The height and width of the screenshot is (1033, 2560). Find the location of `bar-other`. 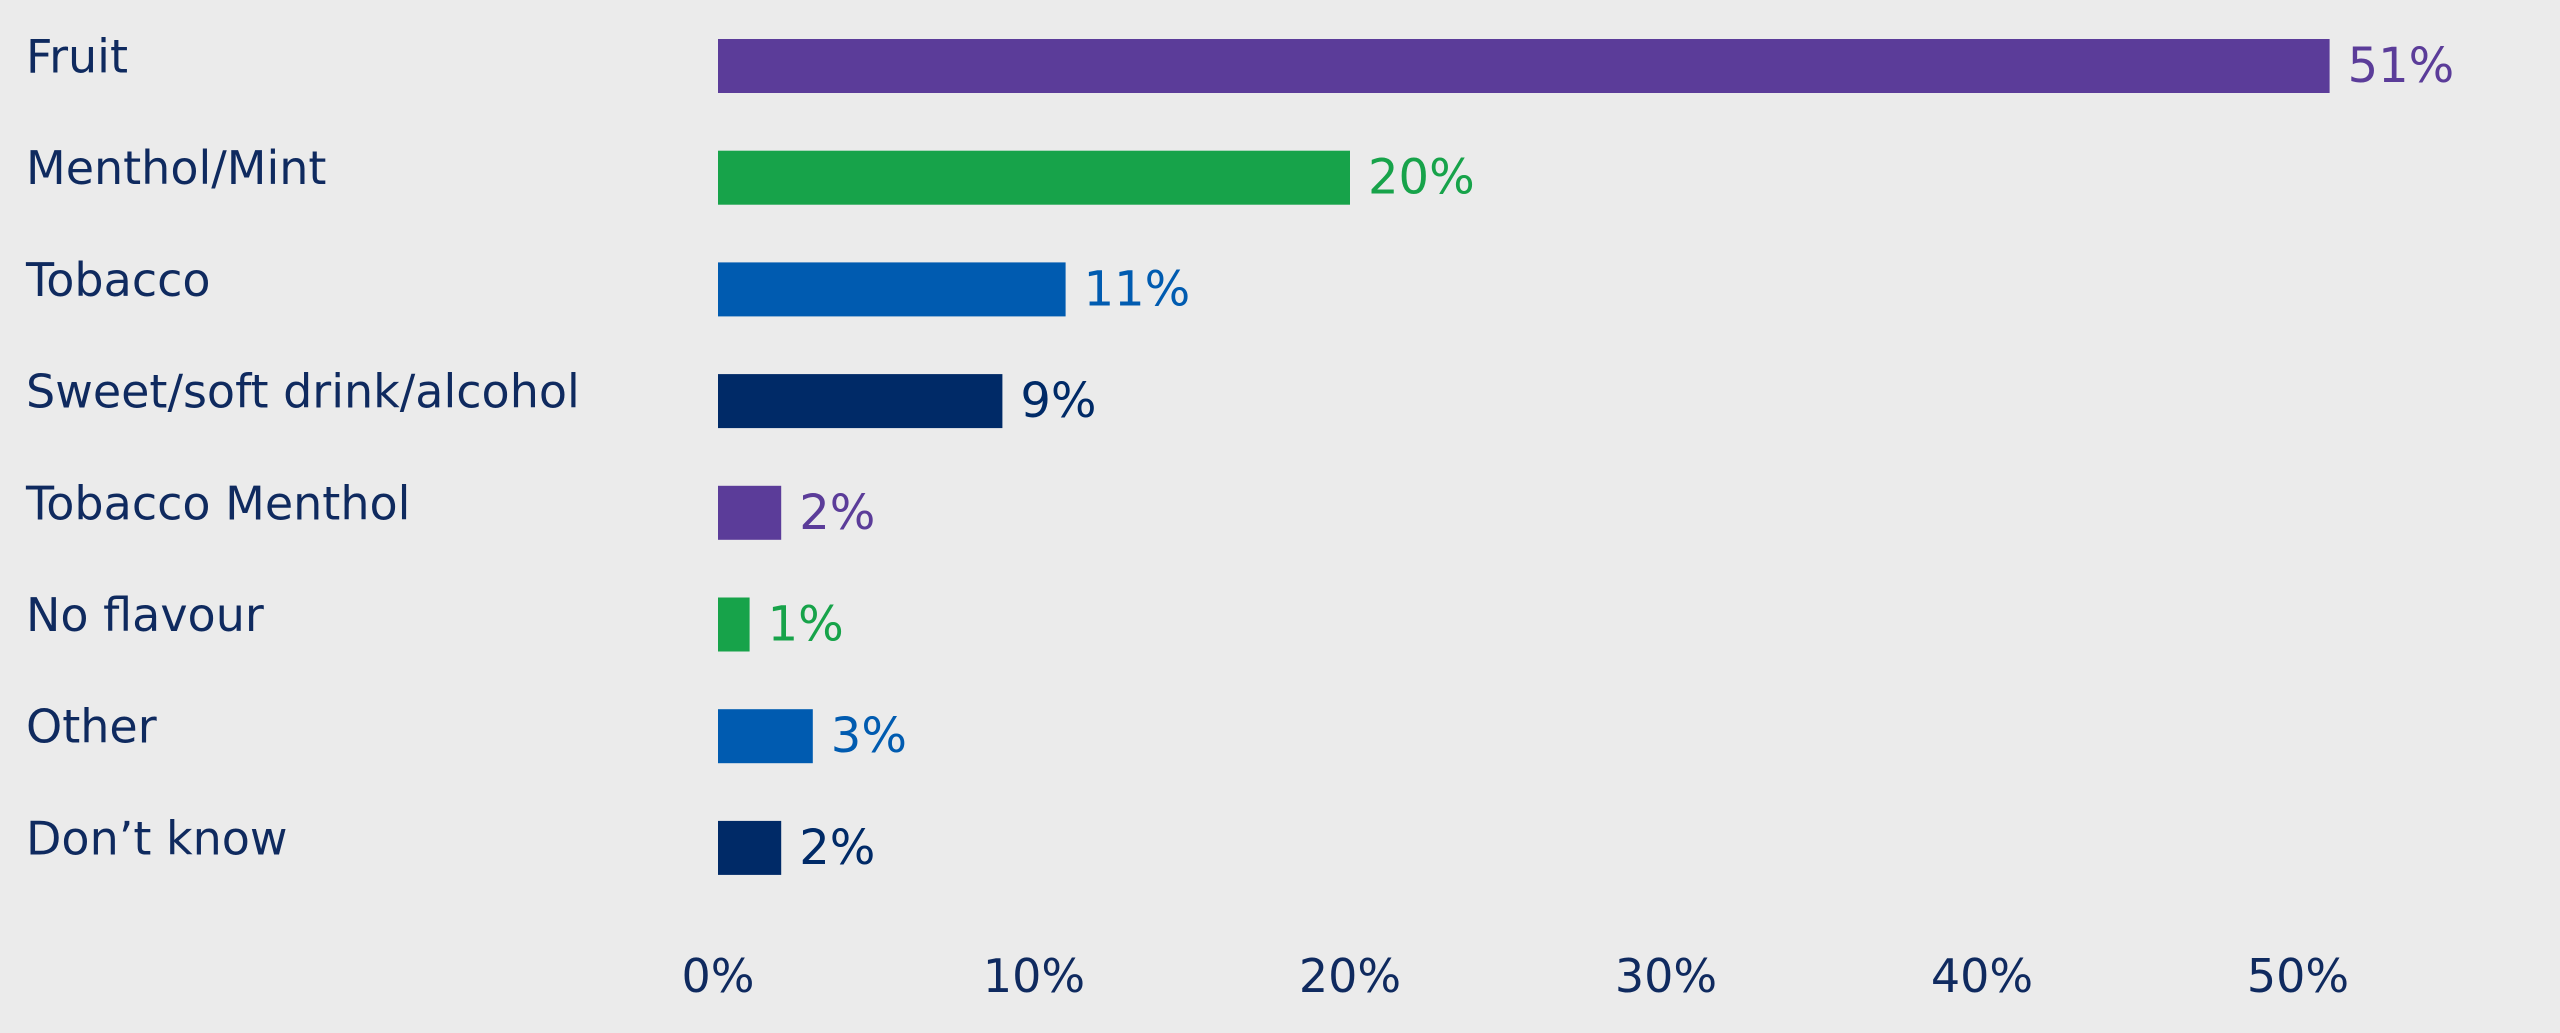

bar-other is located at coordinates (765, 736).